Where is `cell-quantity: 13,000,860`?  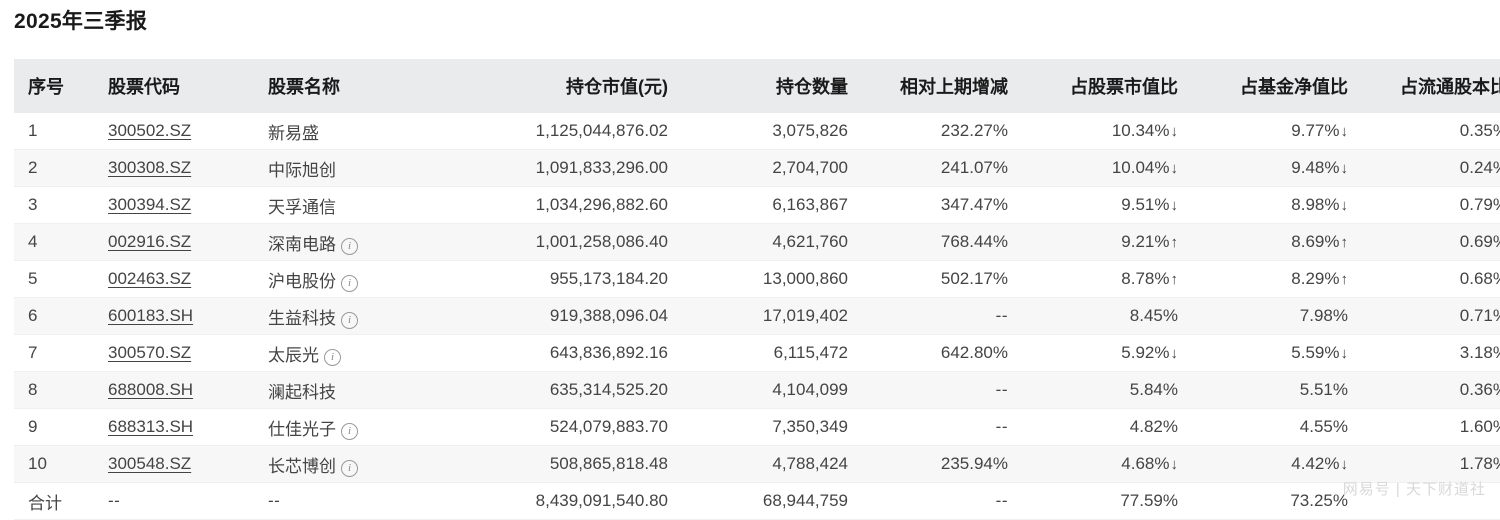 cell-quantity: 13,000,860 is located at coordinates (768, 279).